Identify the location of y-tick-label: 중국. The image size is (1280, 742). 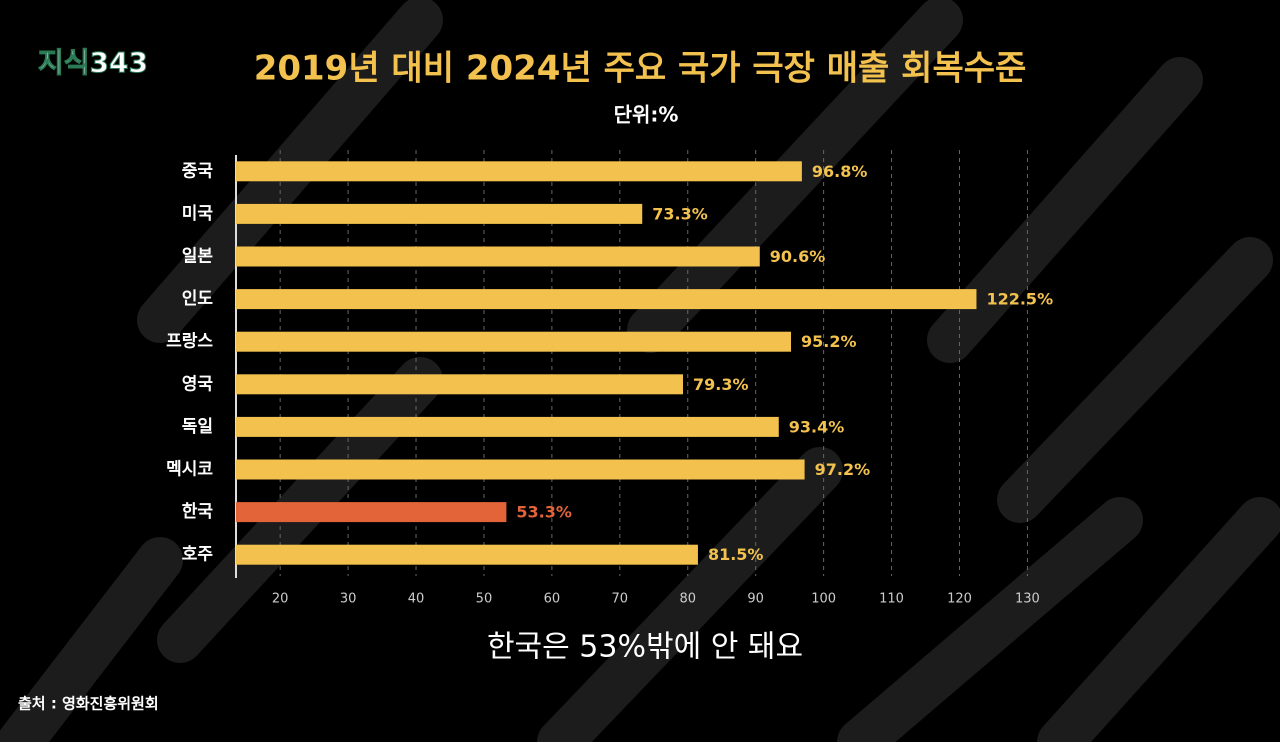
(198, 171).